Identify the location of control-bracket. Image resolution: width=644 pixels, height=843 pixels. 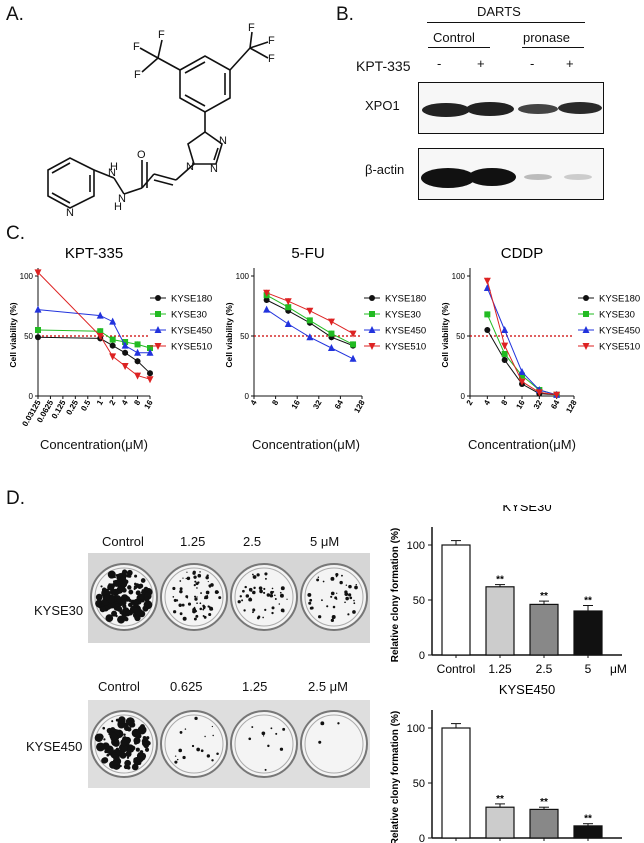
(459, 47).